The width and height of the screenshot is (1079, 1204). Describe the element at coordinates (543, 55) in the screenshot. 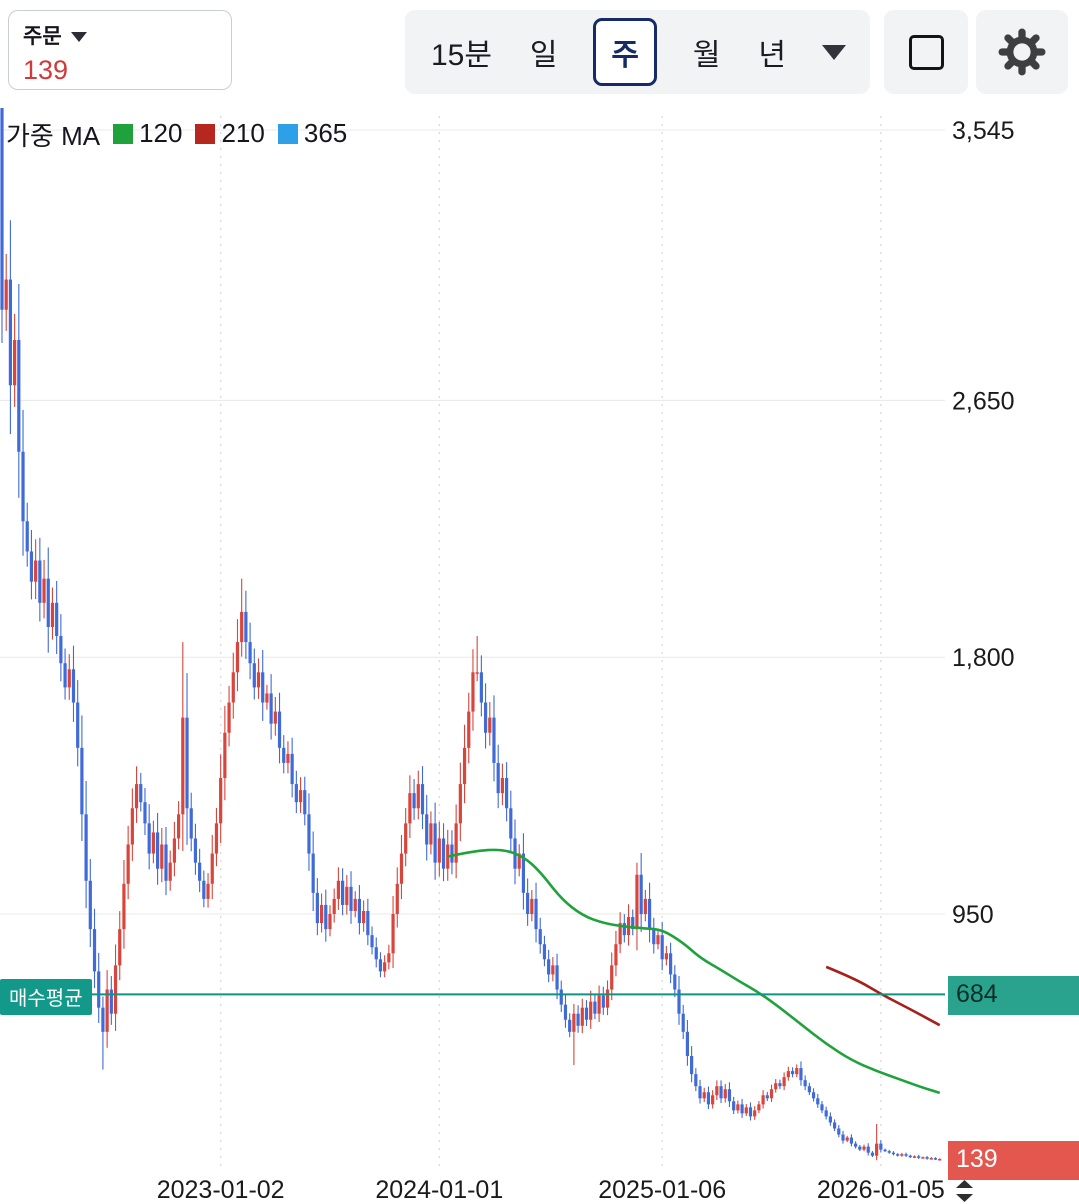

I see `timeframe-tab-day: 일` at that location.